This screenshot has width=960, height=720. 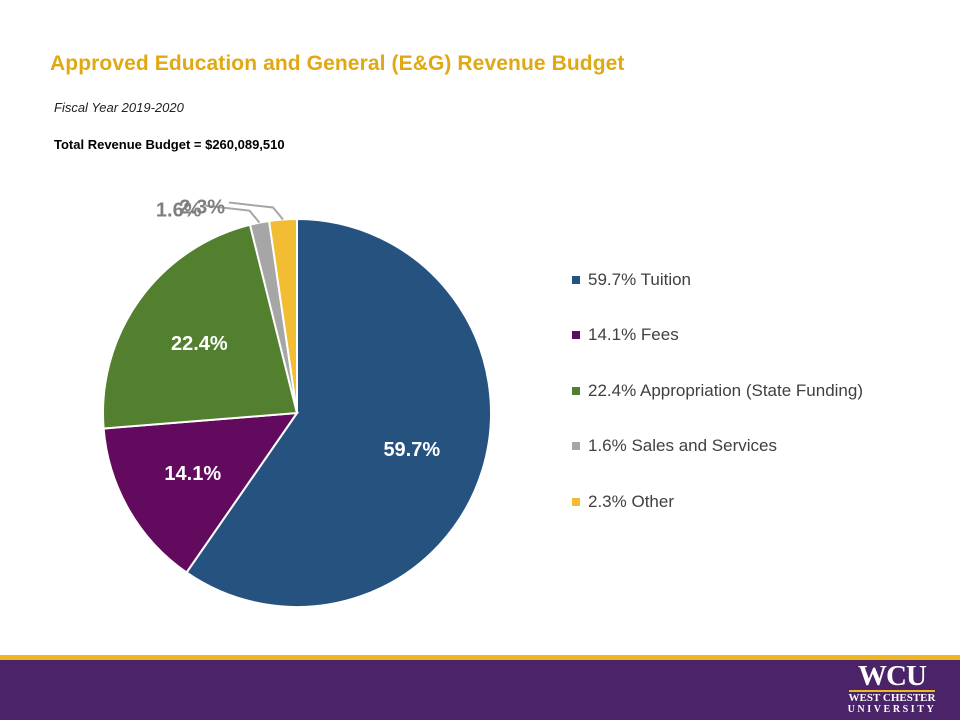 What do you see at coordinates (119, 107) in the screenshot?
I see `fiscal-year-subtitle: Fiscal Year 2019-2020` at bounding box center [119, 107].